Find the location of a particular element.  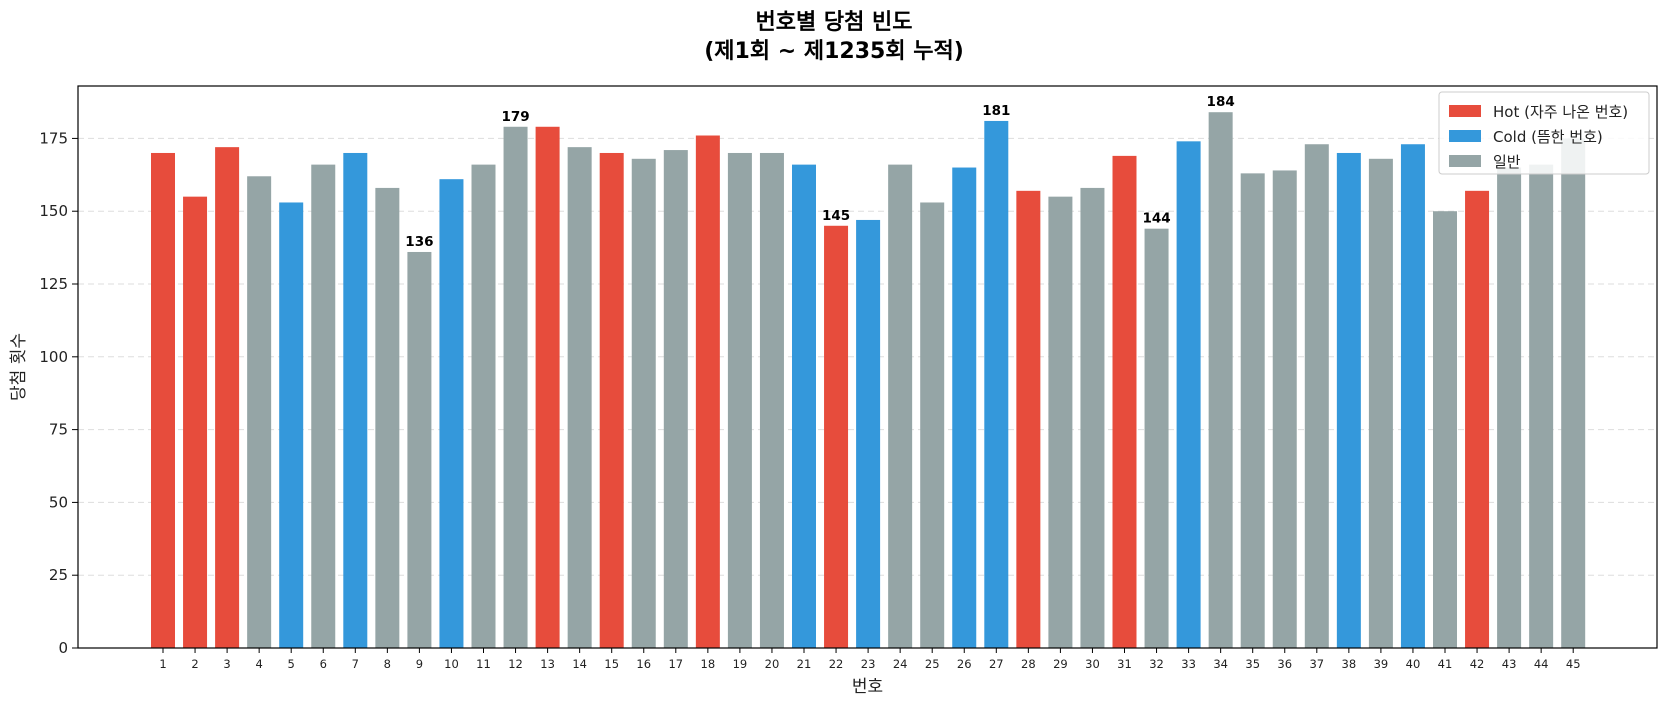

x-tick-label: 9 is located at coordinates (419, 664).